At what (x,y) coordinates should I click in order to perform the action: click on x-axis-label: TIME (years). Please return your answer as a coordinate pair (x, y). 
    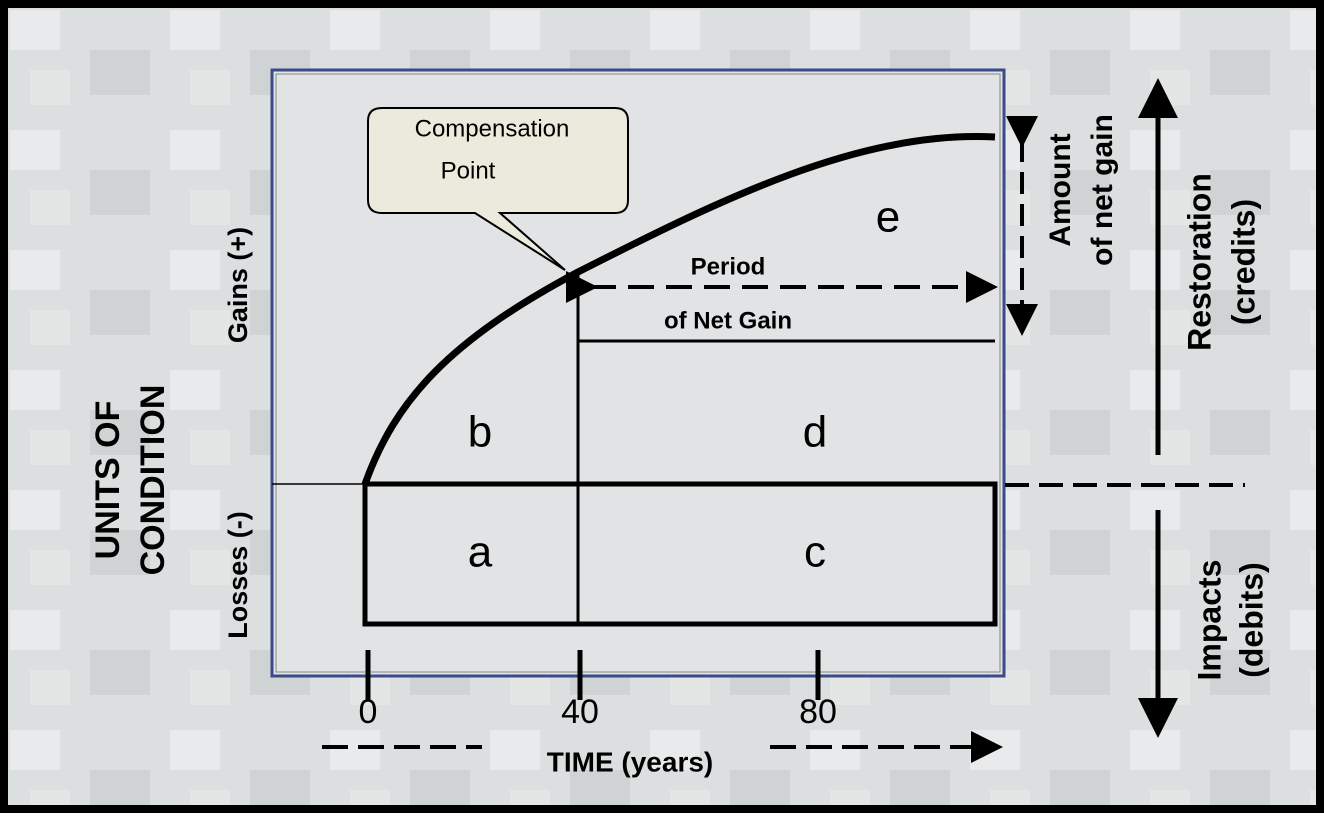
    Looking at the image, I should click on (630, 761).